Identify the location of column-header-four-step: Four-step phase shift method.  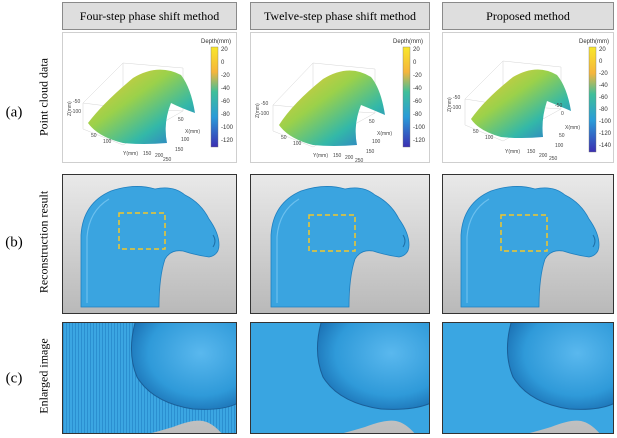
(149, 16).